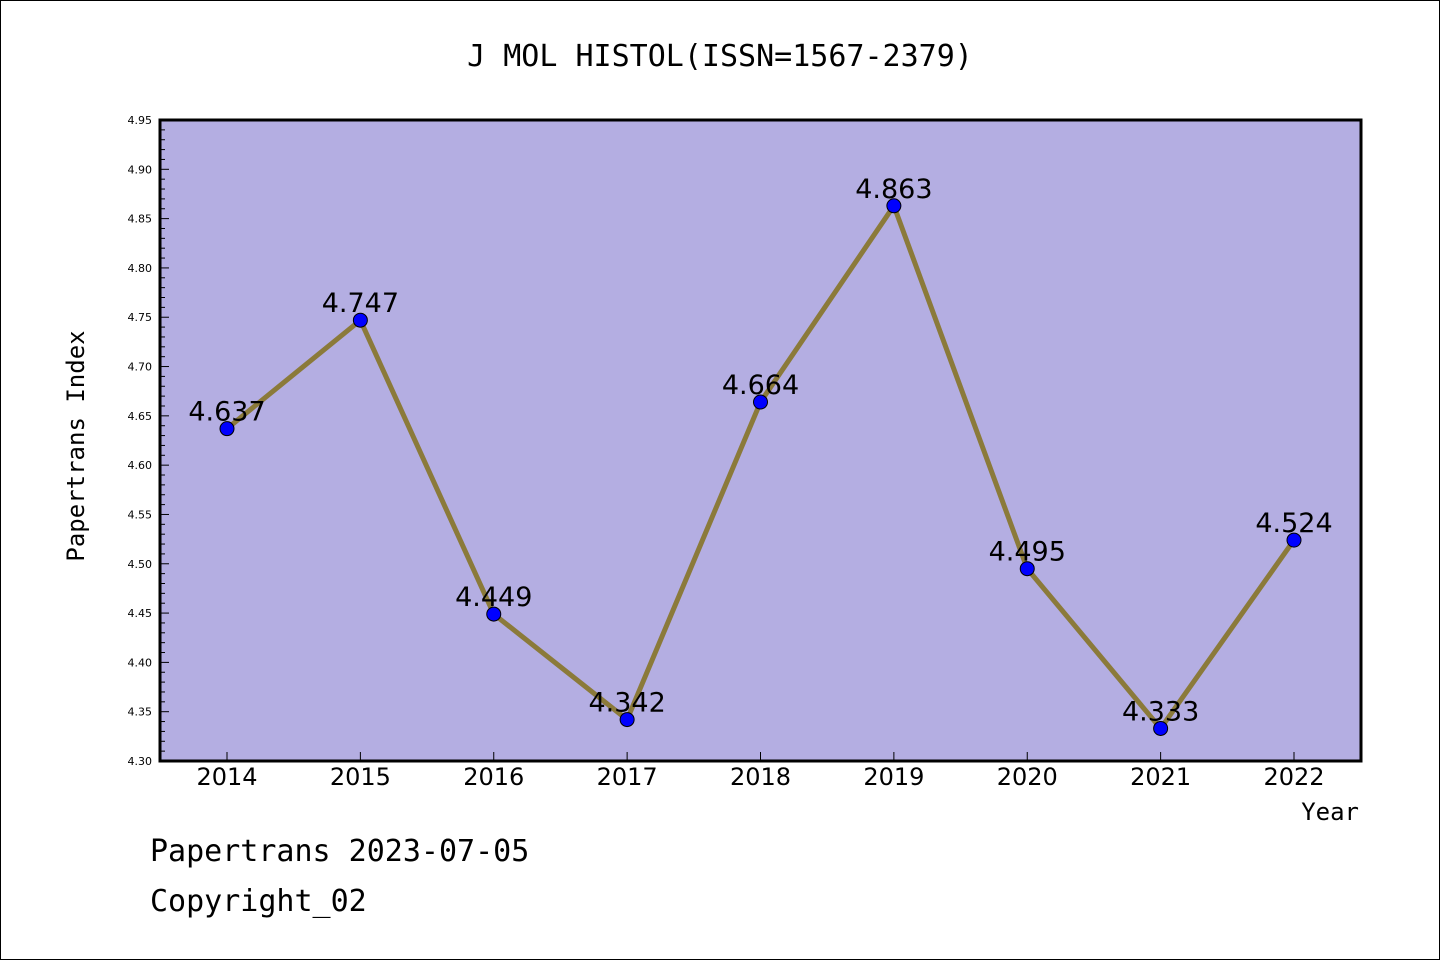 Image resolution: width=1440 pixels, height=960 pixels. What do you see at coordinates (140, 761) in the screenshot?
I see `y-tick-label: 4.30` at bounding box center [140, 761].